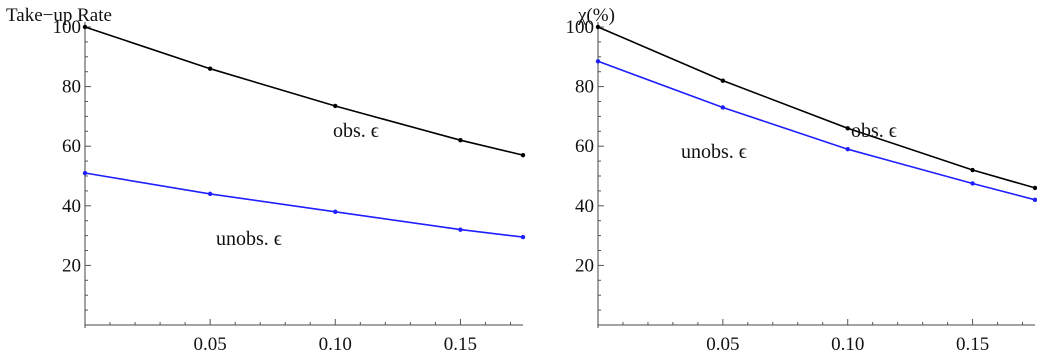 Image resolution: width=1037 pixels, height=356 pixels. I want to click on y-axis-title: χ(%), so click(596, 15).